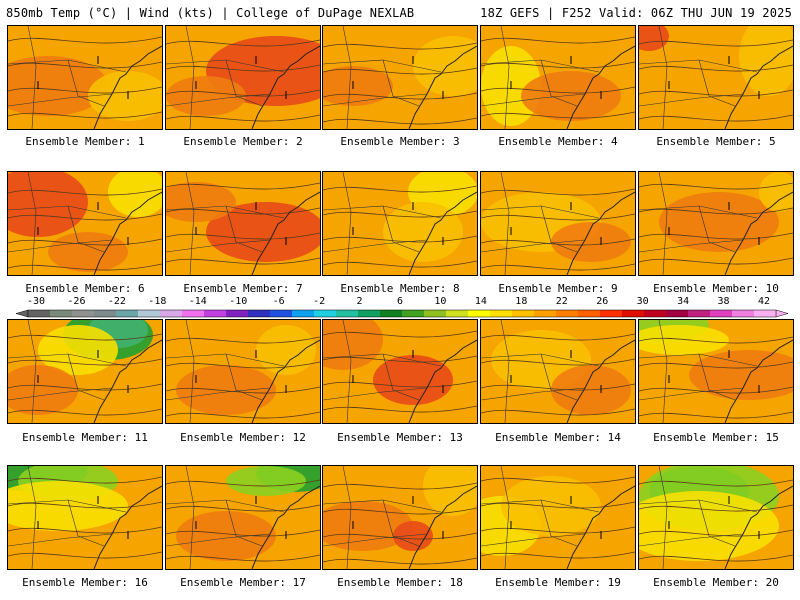  What do you see at coordinates (764, 301) in the screenshot?
I see `colorbar-tick-label: 42` at bounding box center [764, 301].